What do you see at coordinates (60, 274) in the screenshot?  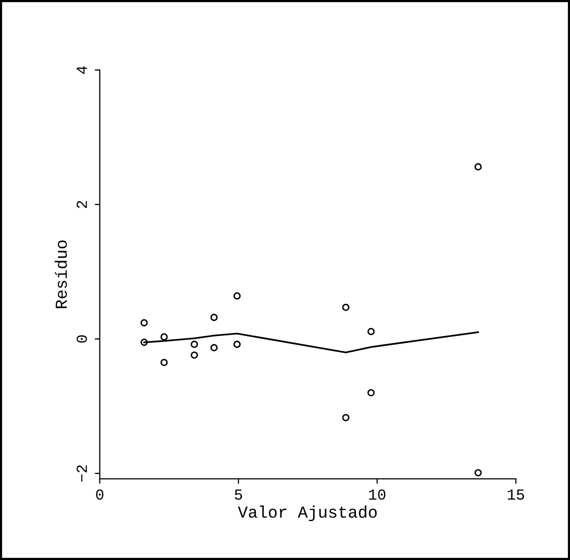 I see `y-axis-title: Resíduo` at bounding box center [60, 274].